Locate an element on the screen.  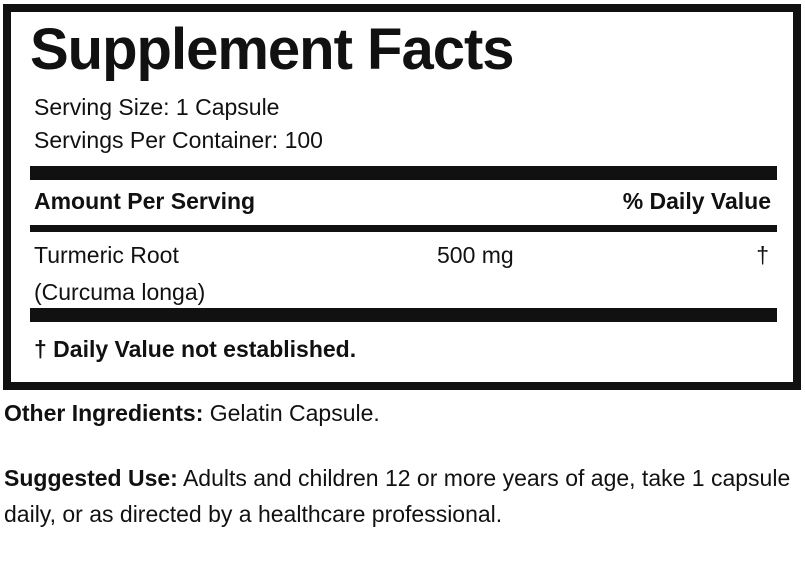
suggested-use-label: Suggested Use: is located at coordinates (91, 478).